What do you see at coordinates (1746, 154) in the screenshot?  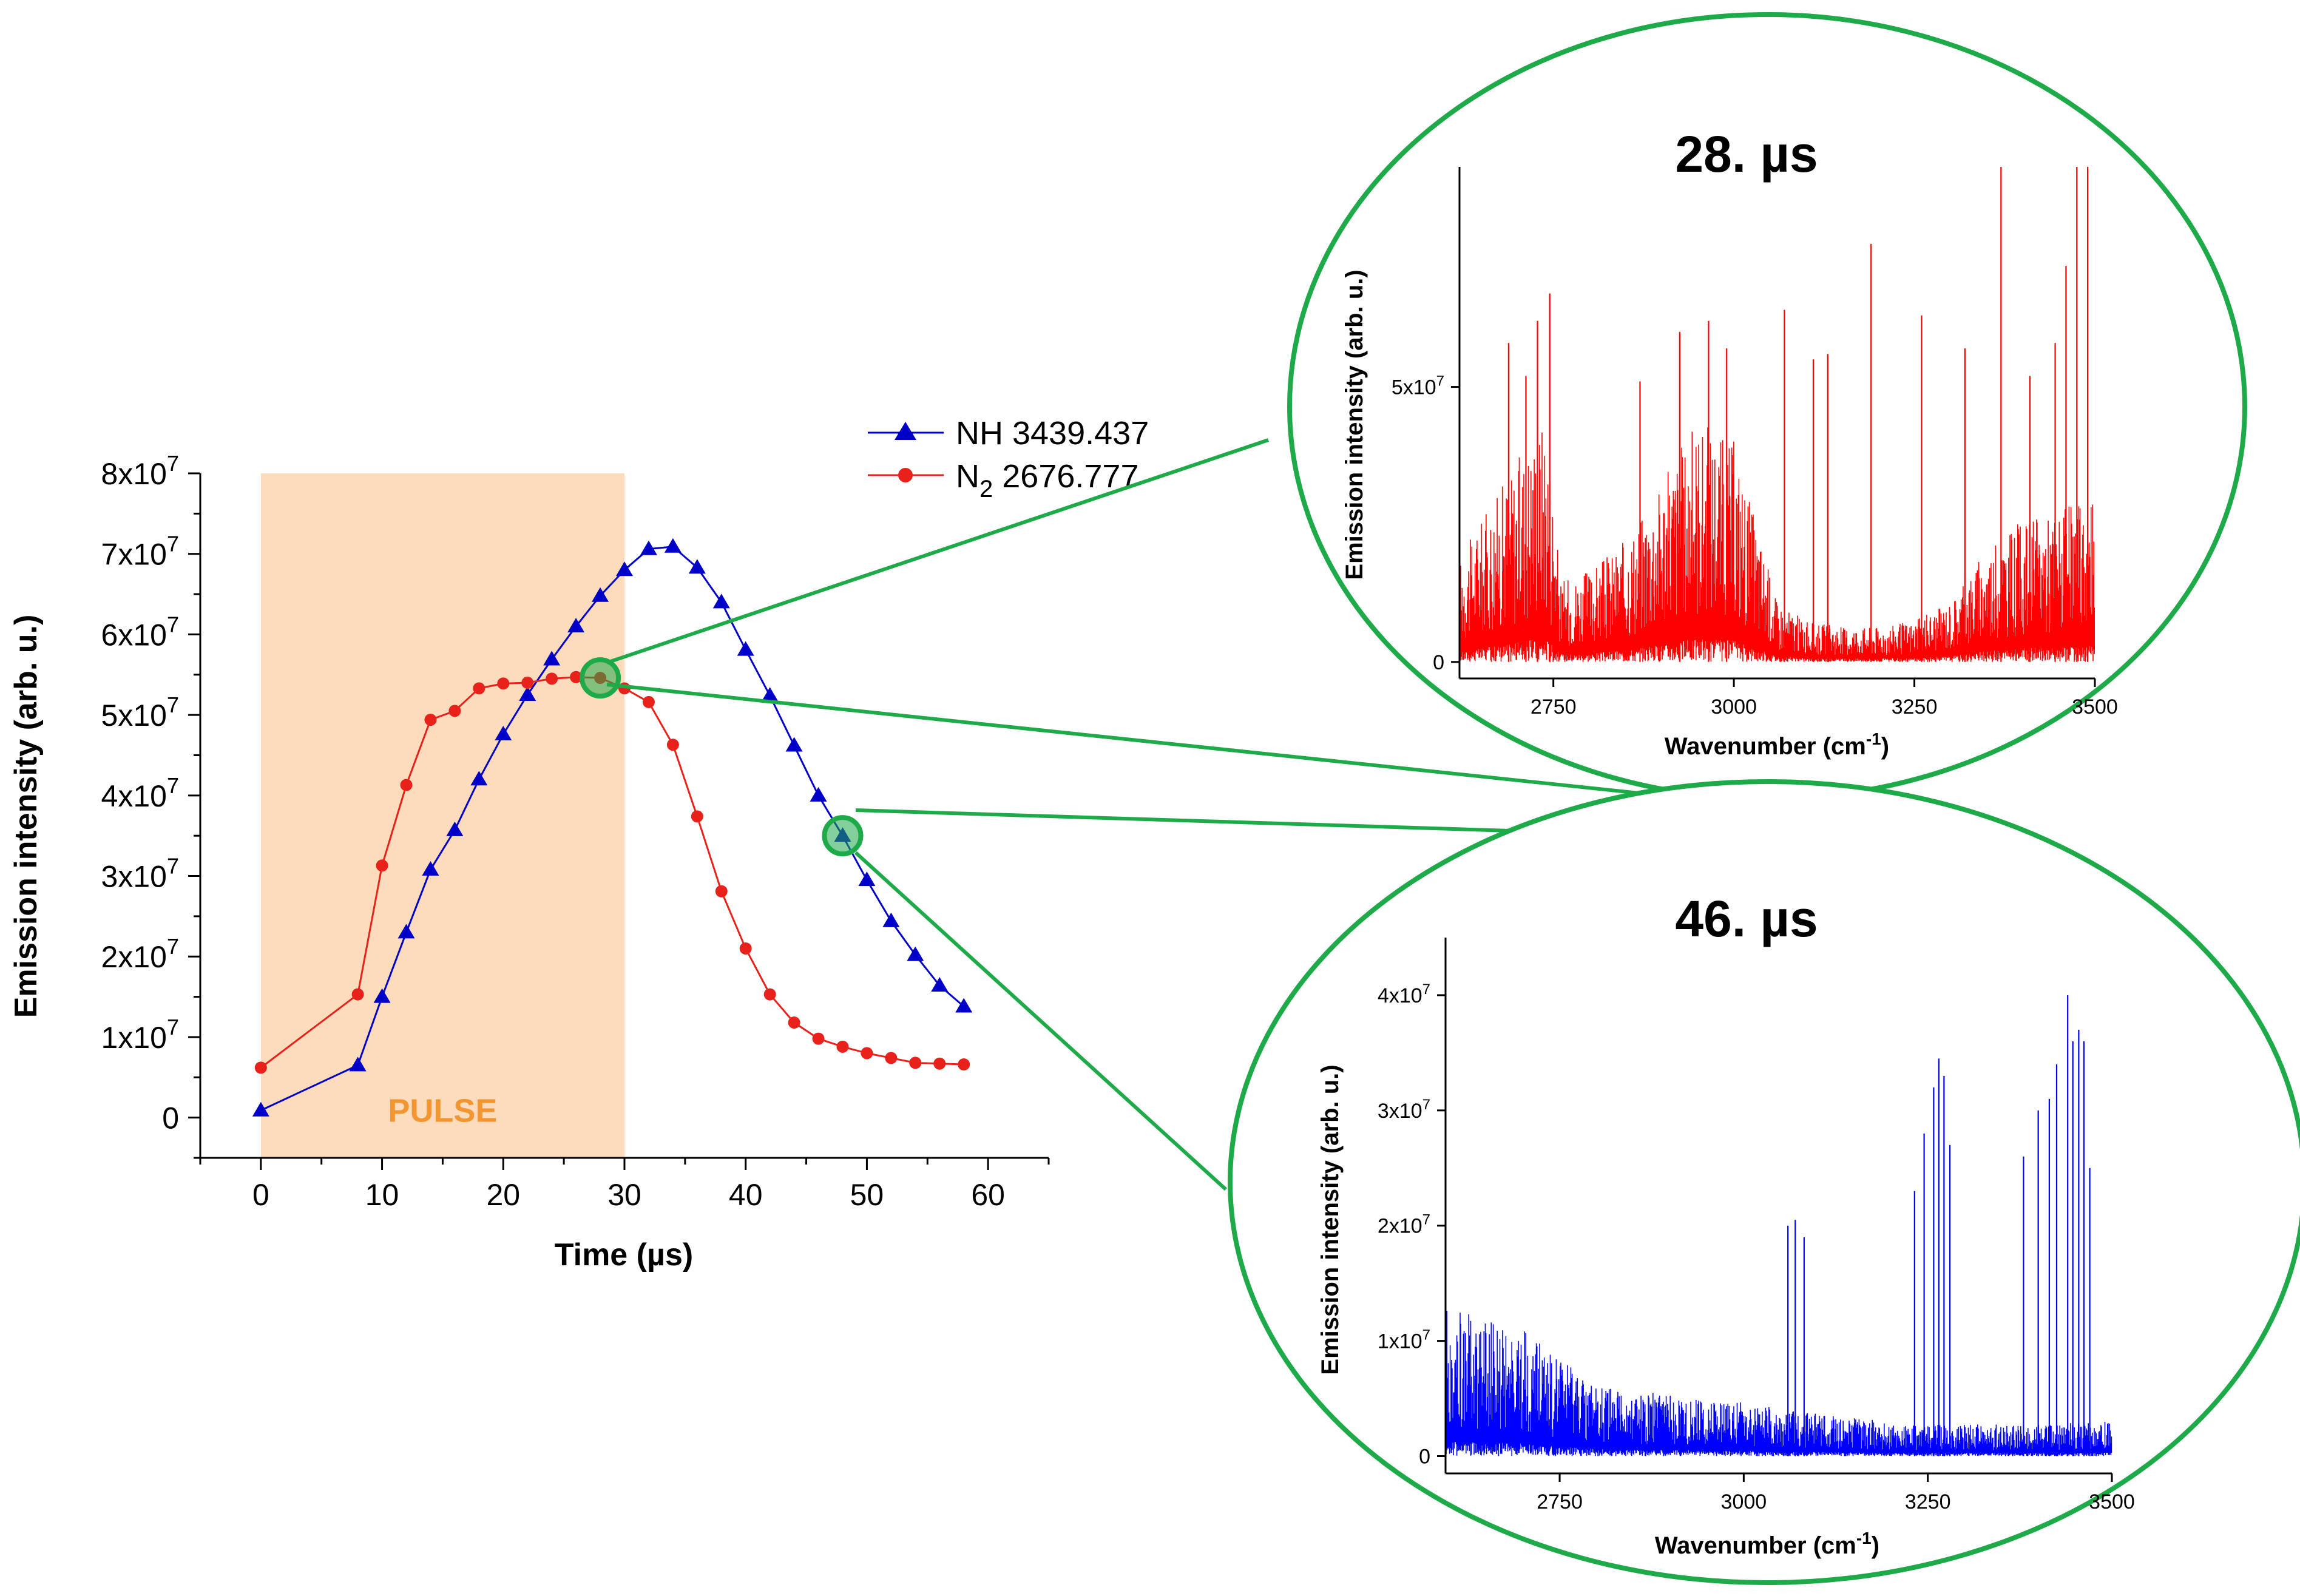 I see `inset-28us-title: 28. µs` at bounding box center [1746, 154].